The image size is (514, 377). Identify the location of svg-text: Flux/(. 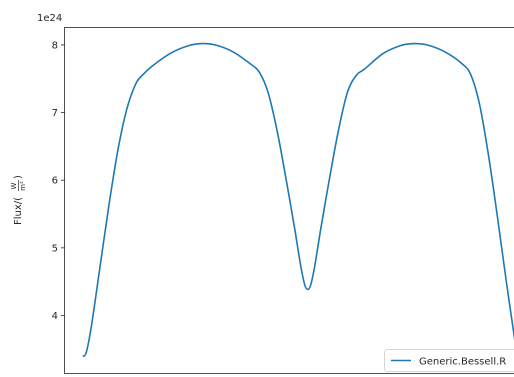
(18, 211).